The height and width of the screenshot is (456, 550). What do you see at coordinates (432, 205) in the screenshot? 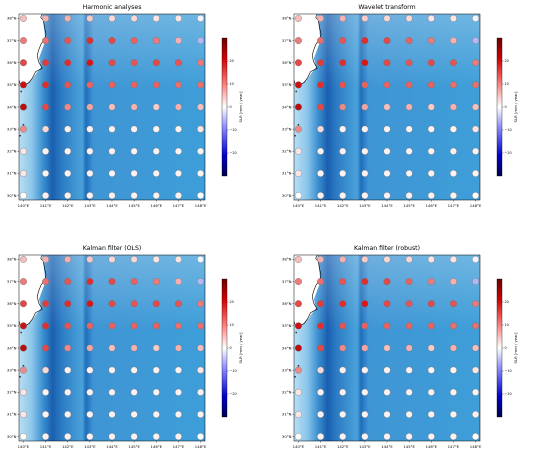
I see `x-tick-label: 146°E` at bounding box center [432, 205].